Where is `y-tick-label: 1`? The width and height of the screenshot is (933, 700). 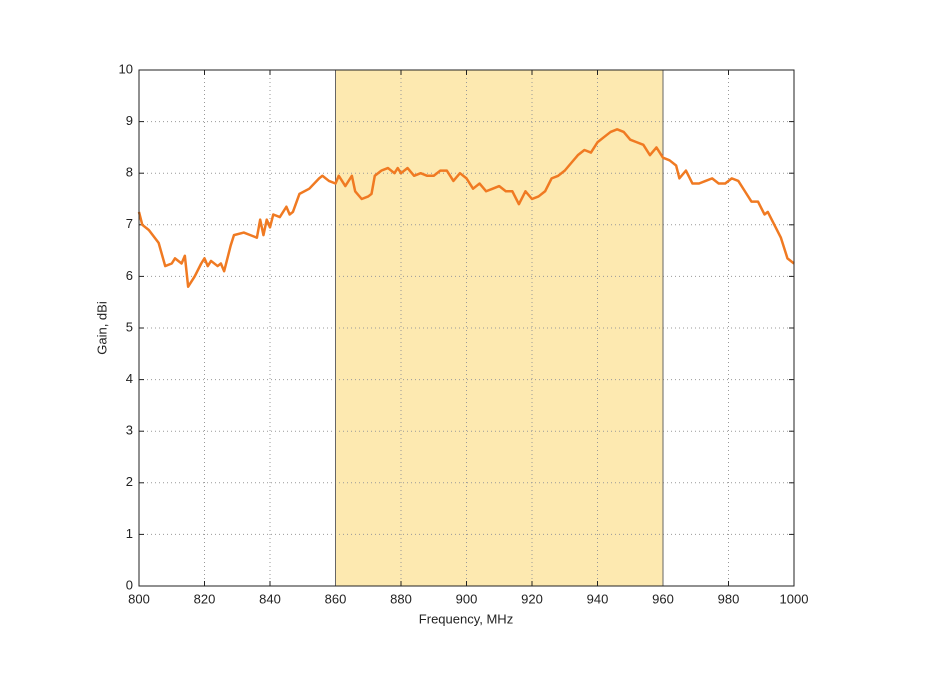 y-tick-label: 1 is located at coordinates (129, 533).